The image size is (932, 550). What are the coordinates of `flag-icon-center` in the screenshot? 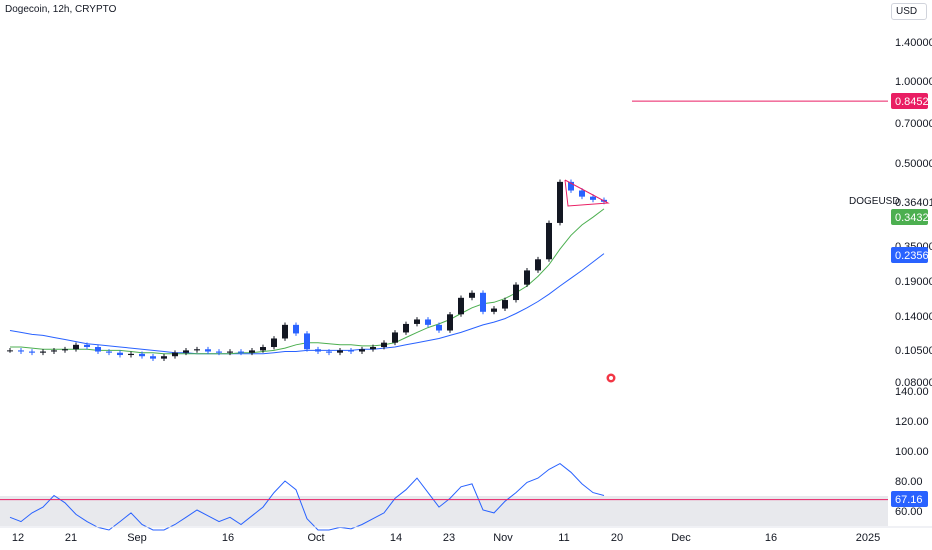 It's located at (611, 378).